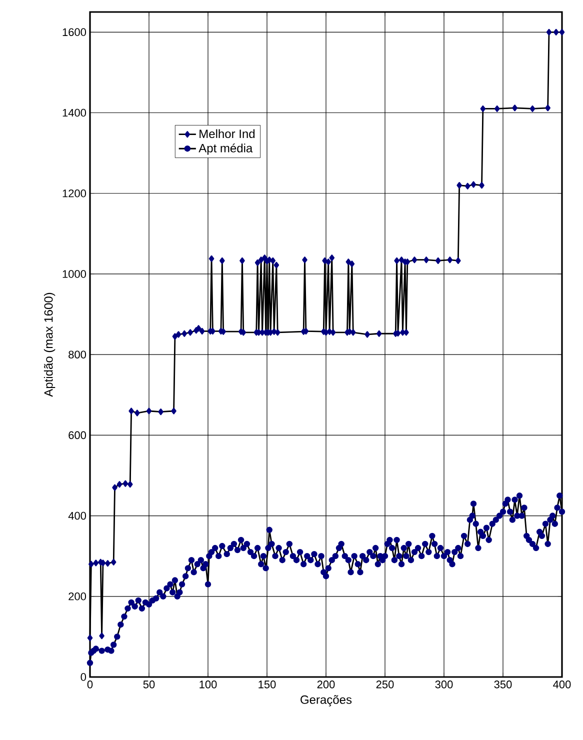  What do you see at coordinates (90, 684) in the screenshot?
I see `x-tick-label: 0` at bounding box center [90, 684].